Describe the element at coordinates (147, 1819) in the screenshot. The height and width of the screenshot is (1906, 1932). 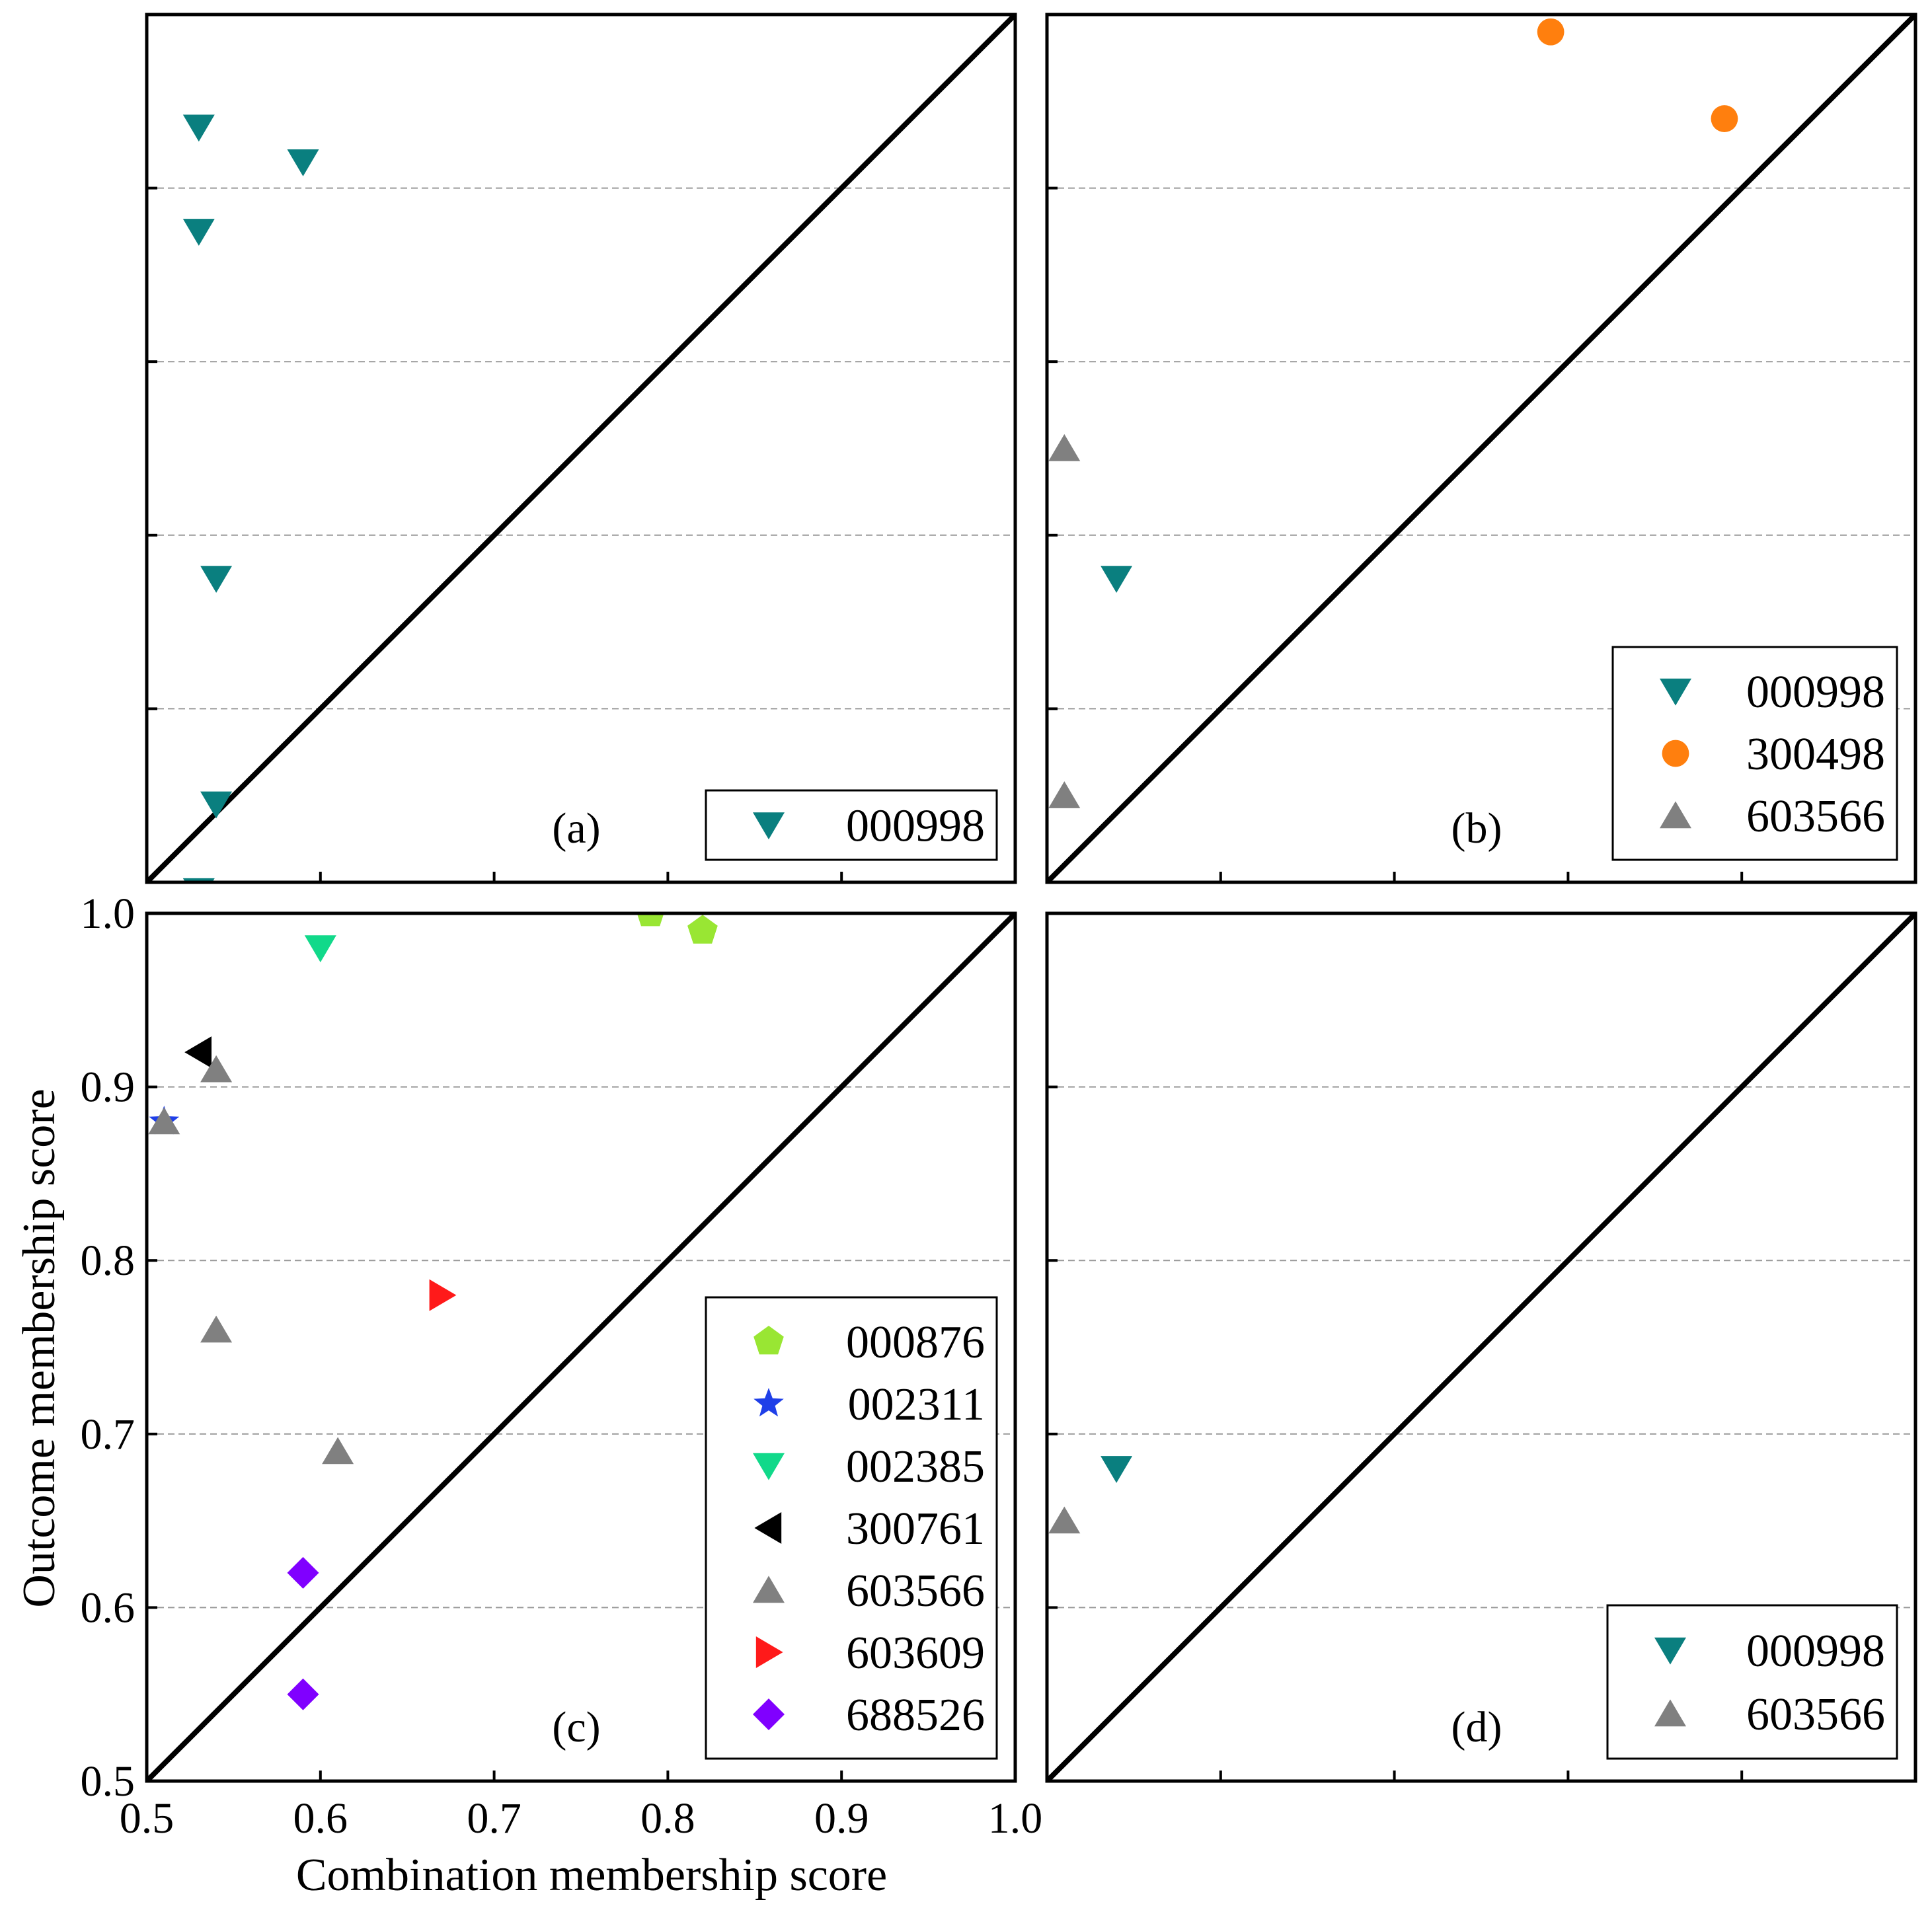
I see `x-tick-label: 0.5` at that location.